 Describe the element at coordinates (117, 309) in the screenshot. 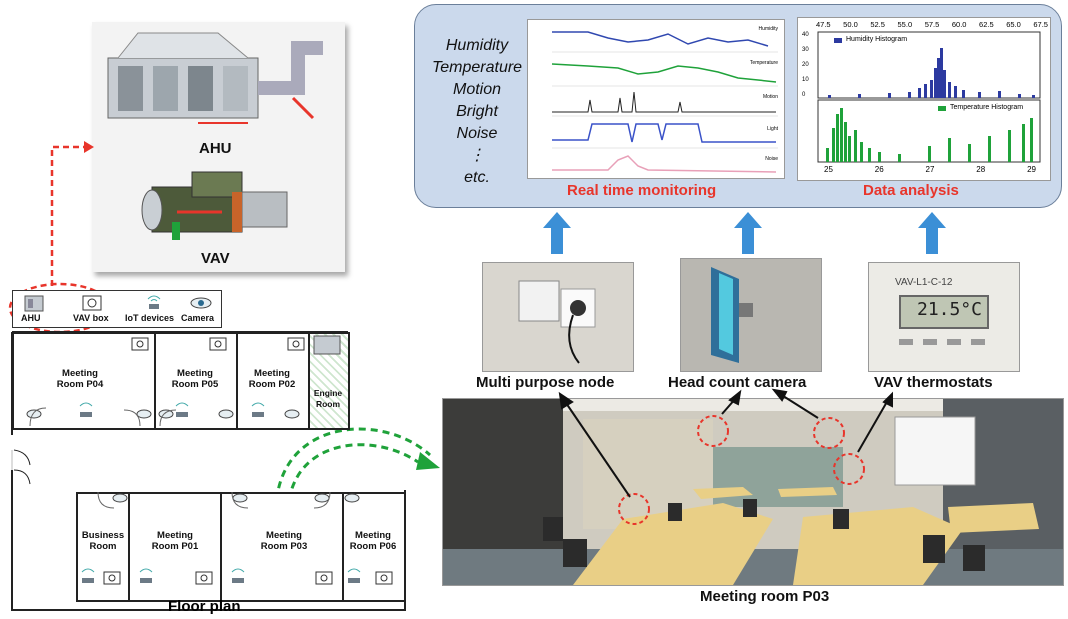

I see `equipment-legend: AHU VAV box IoT devices Camera` at that location.